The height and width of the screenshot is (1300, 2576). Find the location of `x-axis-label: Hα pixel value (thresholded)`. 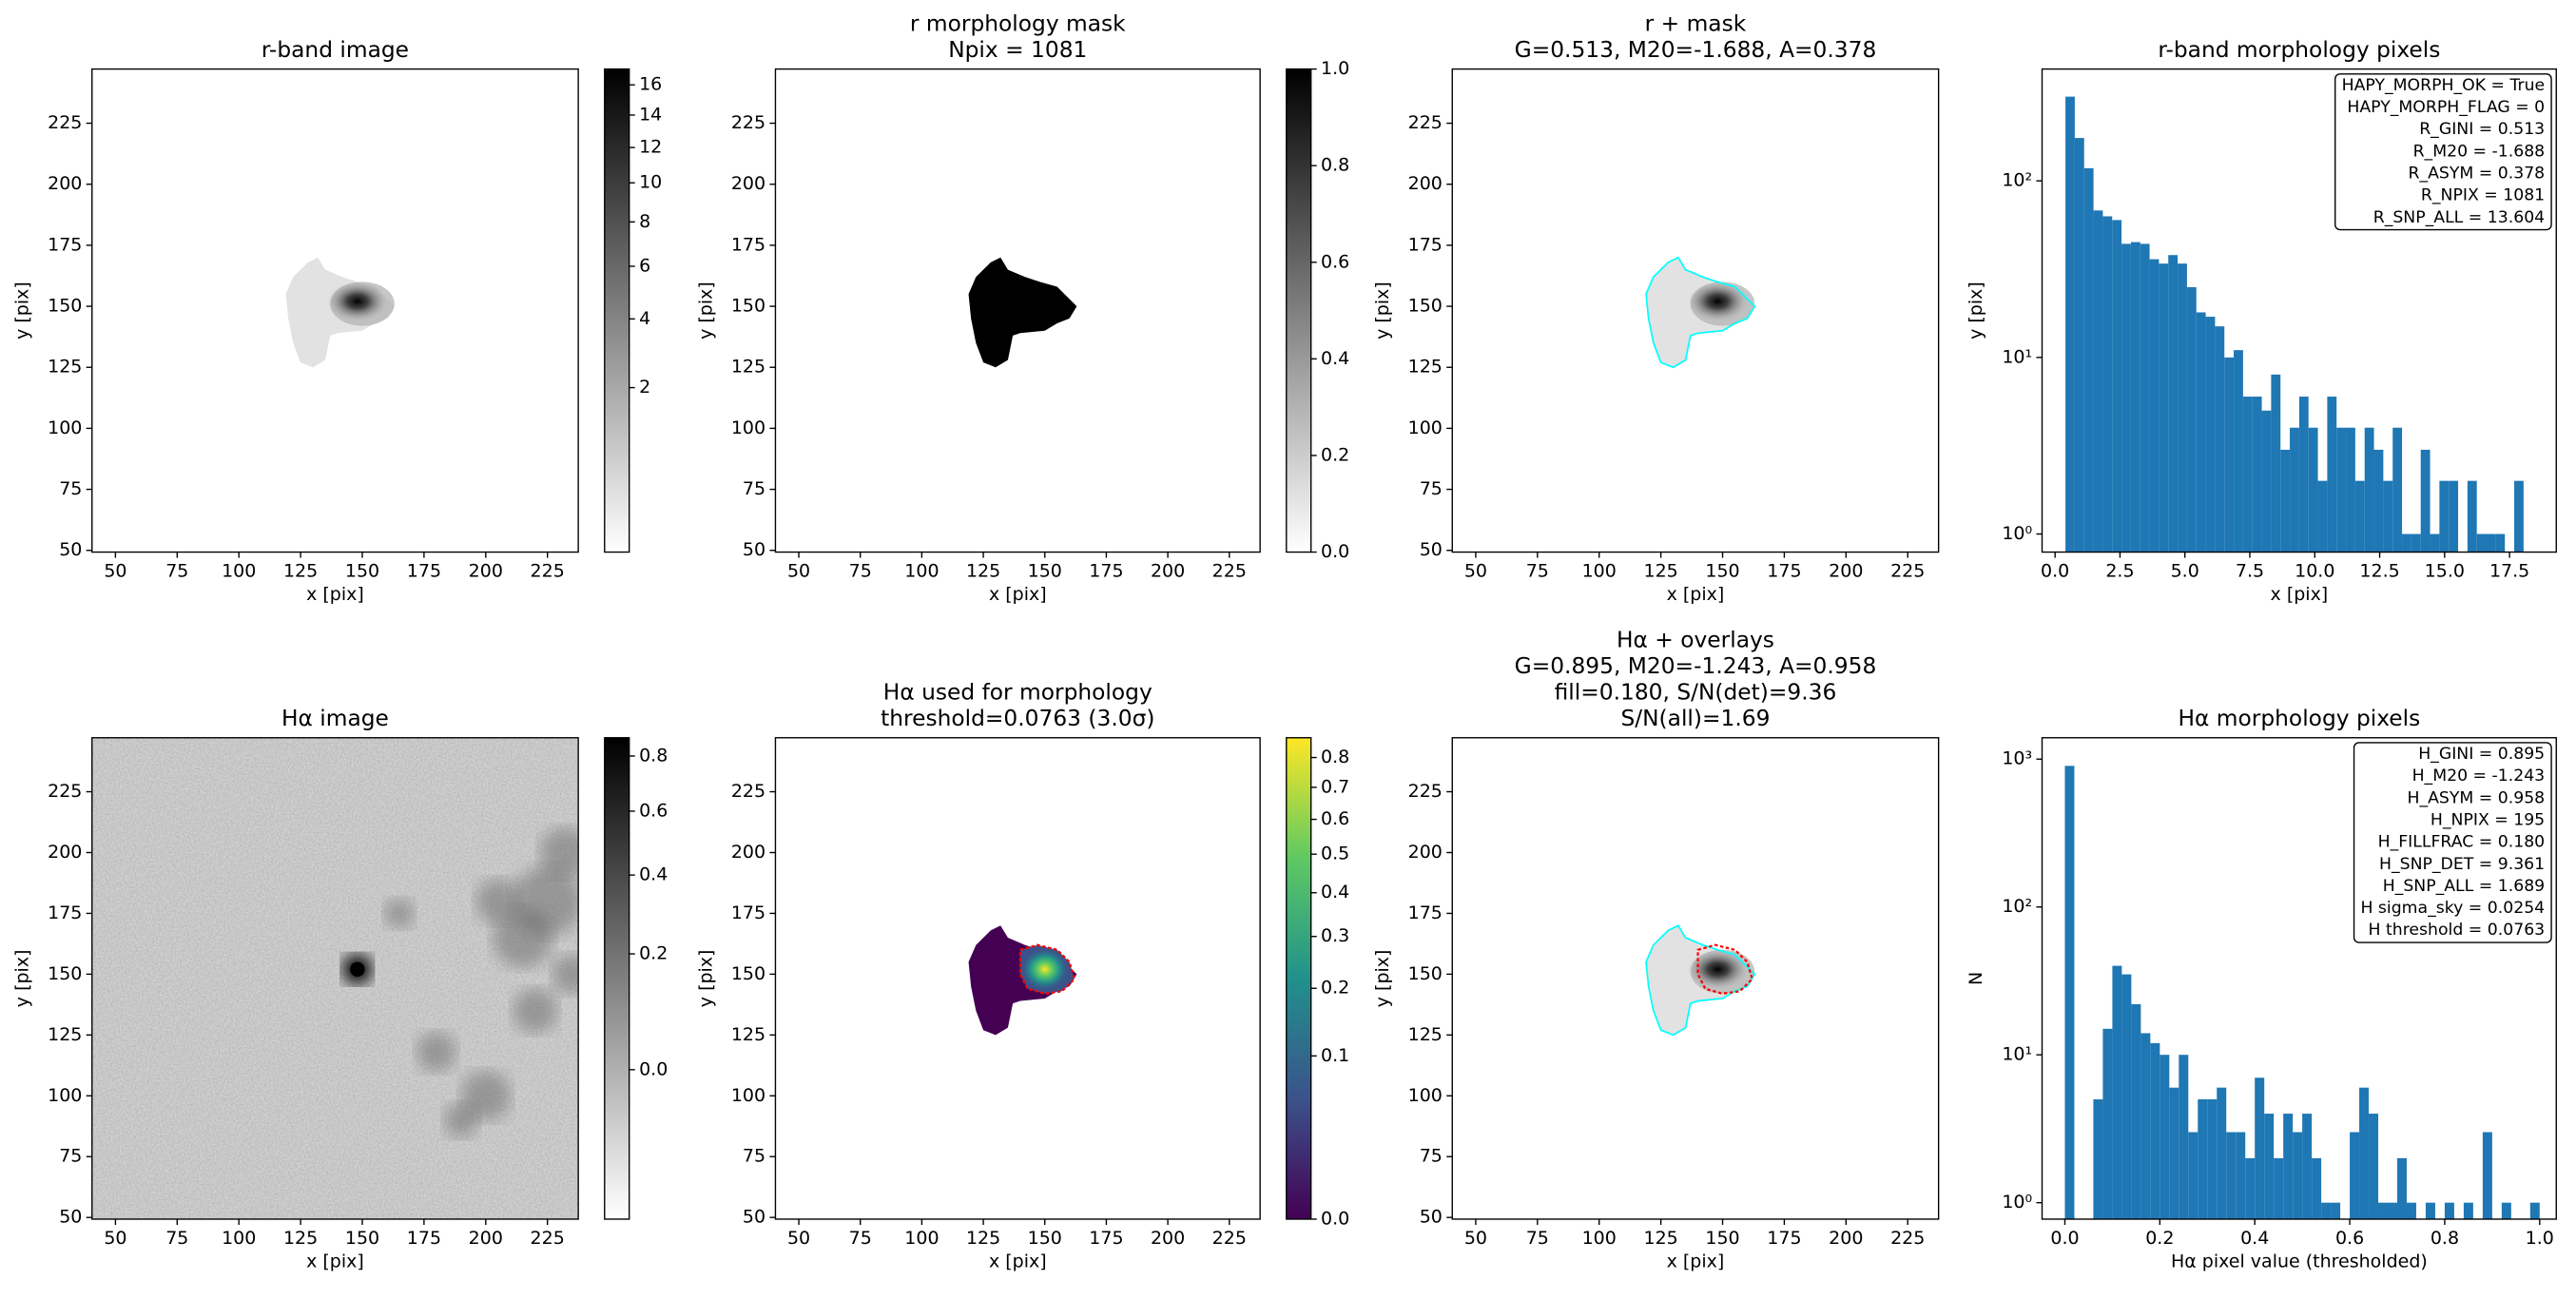

x-axis-label: Hα pixel value (thresholded) is located at coordinates (2299, 1261).